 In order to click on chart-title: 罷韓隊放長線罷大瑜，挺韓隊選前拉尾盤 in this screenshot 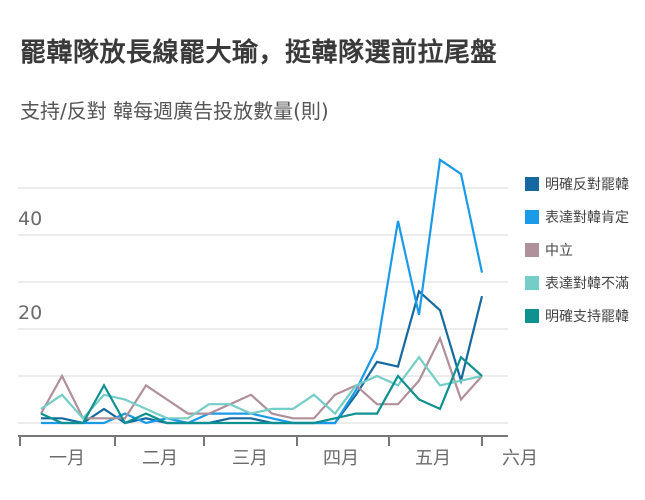, I will do `click(259, 53)`.